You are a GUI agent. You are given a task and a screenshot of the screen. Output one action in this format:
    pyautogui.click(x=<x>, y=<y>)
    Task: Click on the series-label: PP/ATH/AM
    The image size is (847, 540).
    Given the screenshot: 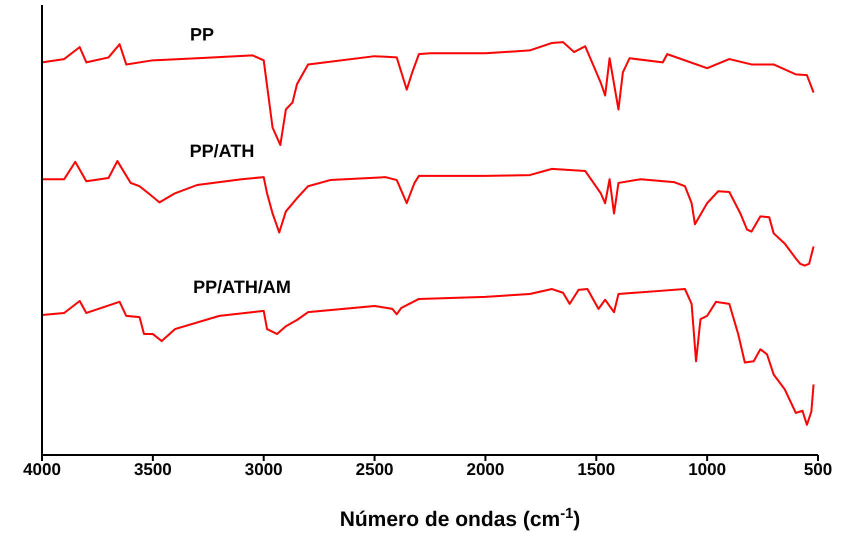 What is the action you would take?
    pyautogui.click(x=242, y=287)
    